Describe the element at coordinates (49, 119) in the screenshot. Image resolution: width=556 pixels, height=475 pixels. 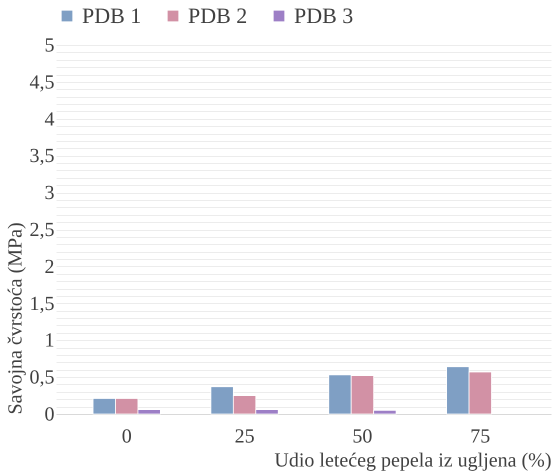
I see `y-tick-label: 4` at that location.